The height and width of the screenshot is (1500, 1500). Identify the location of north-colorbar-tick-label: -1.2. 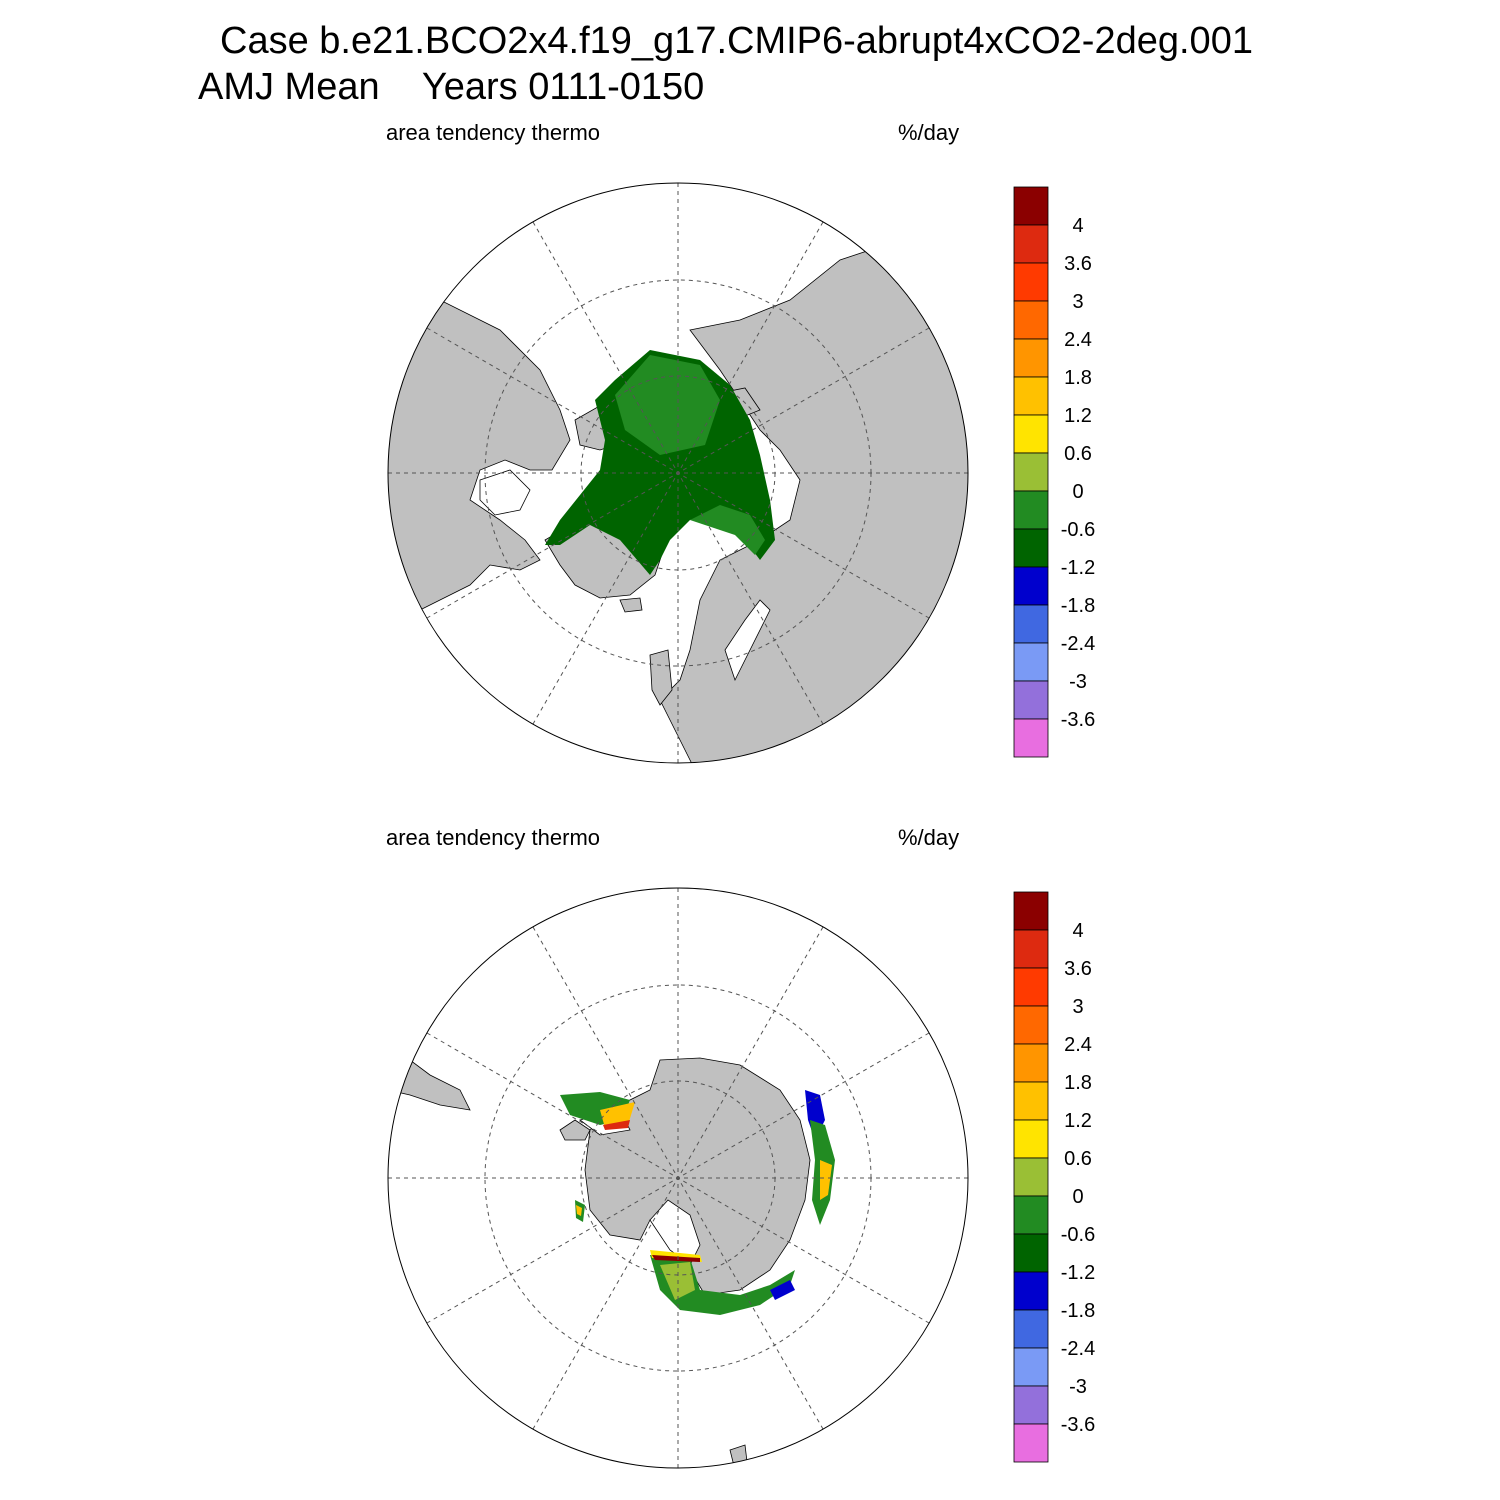
(1078, 568).